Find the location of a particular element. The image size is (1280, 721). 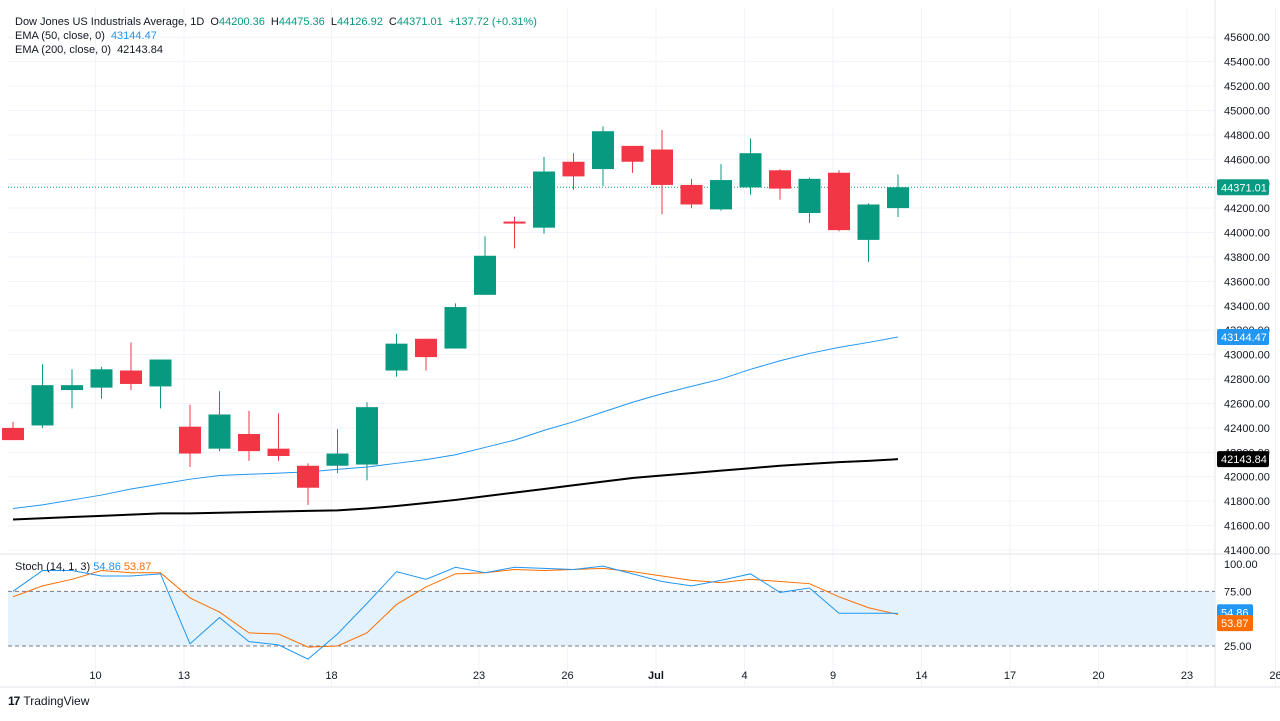

ema200-legend: EMA (200, close, 0) 42143.84 is located at coordinates (90, 50).